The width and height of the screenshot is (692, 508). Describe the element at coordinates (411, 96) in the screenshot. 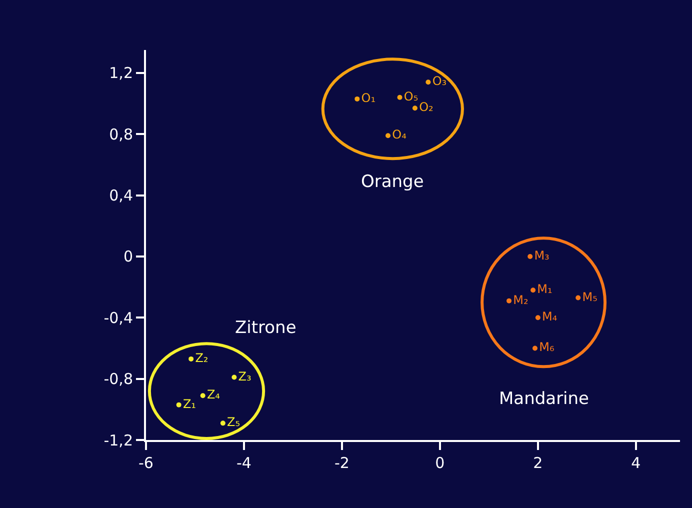

I see `data-label: O₅` at that location.